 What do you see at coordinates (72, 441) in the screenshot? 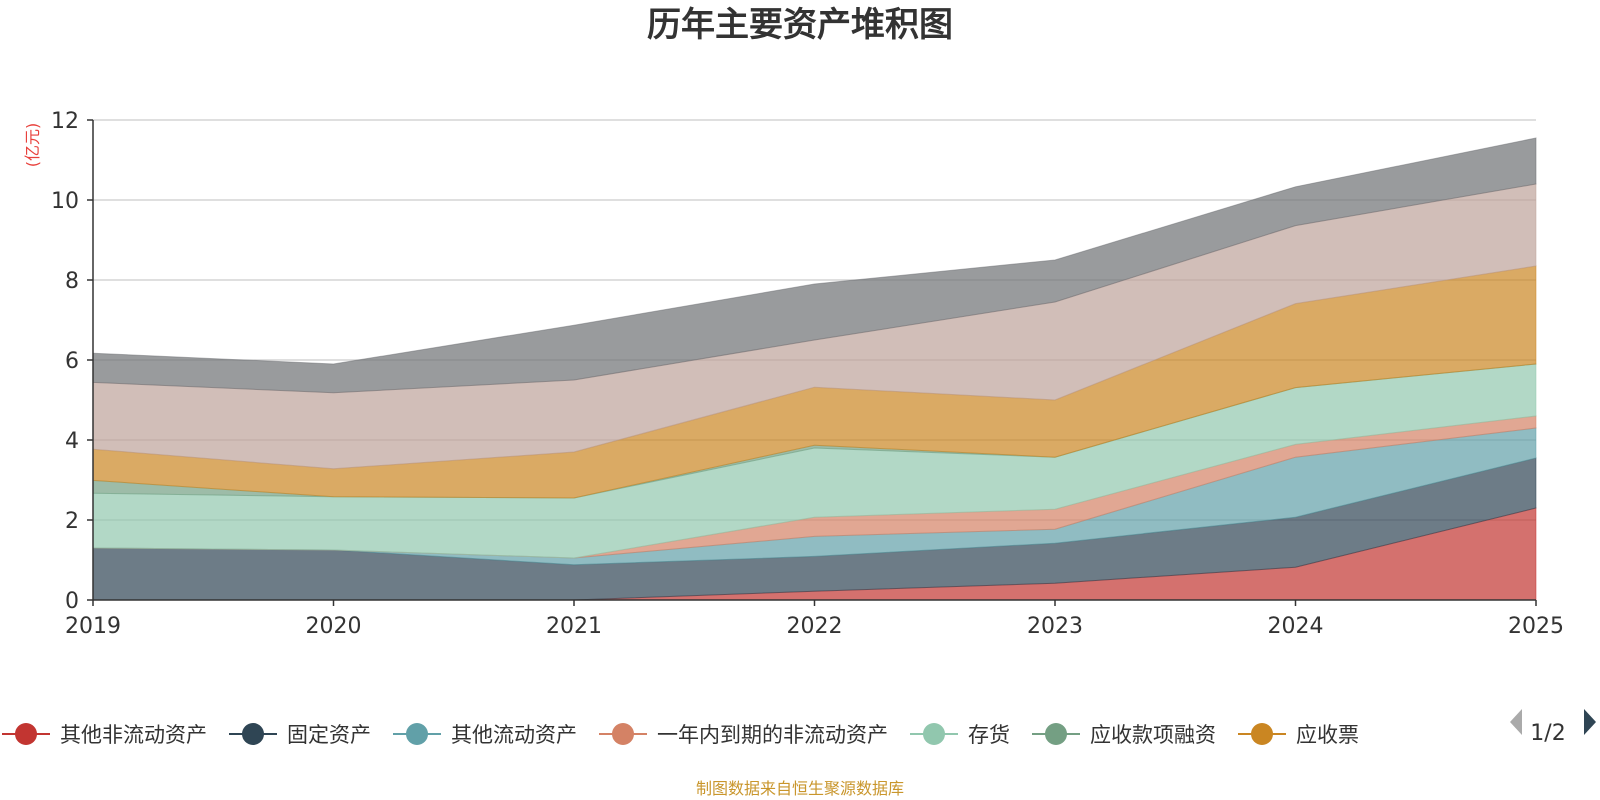
I see `y-tick-label: 4` at bounding box center [72, 441].